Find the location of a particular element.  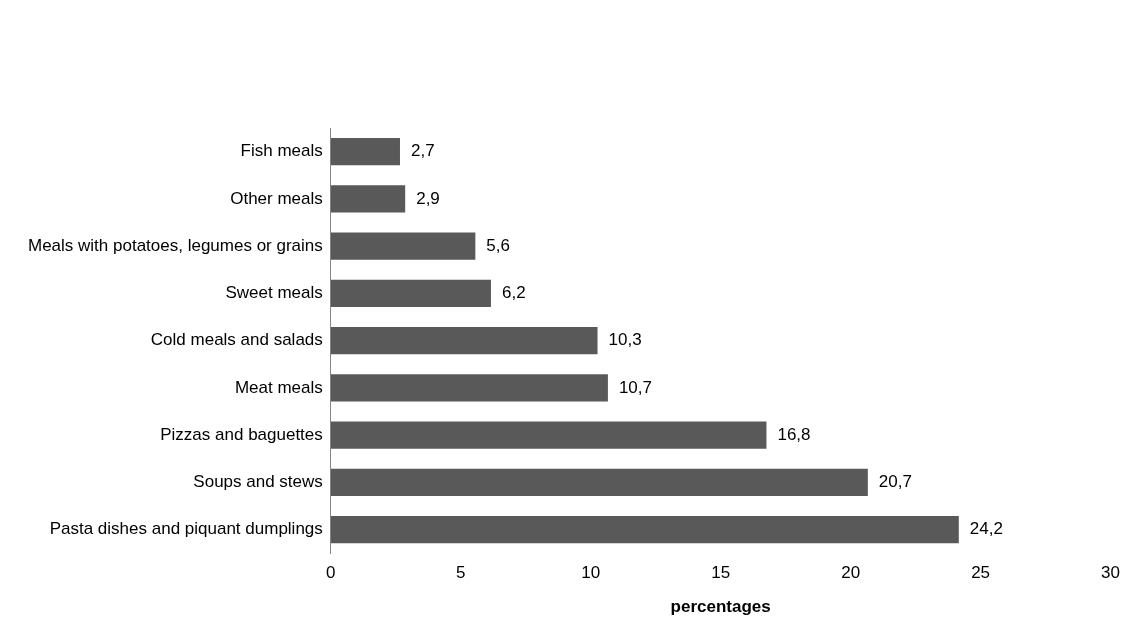

data-label: 5,6 is located at coordinates (498, 245).